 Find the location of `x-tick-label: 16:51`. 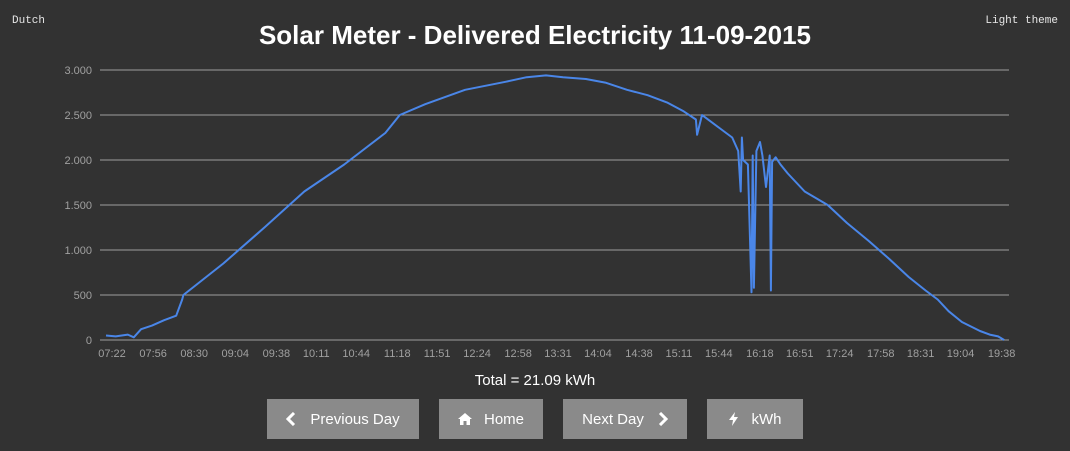

x-tick-label: 16:51 is located at coordinates (800, 354).